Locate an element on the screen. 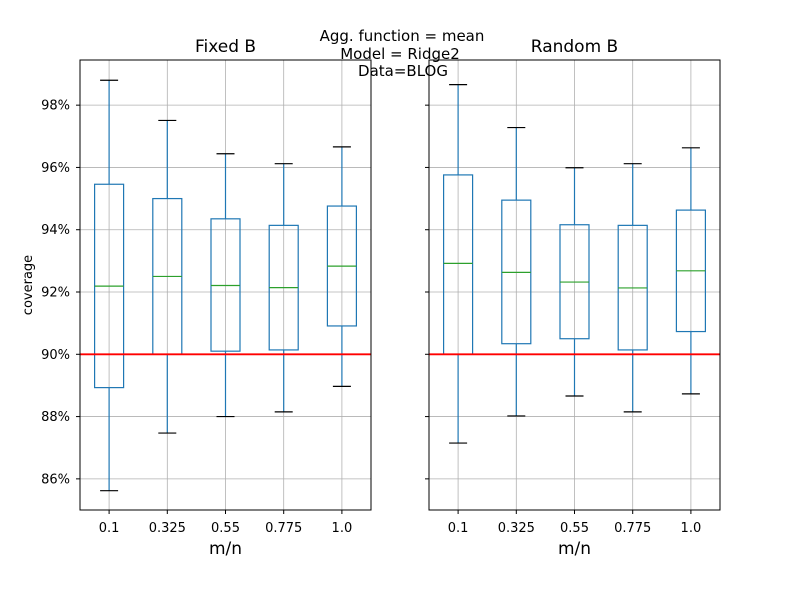  y-tick-label: 88% is located at coordinates (55, 417).